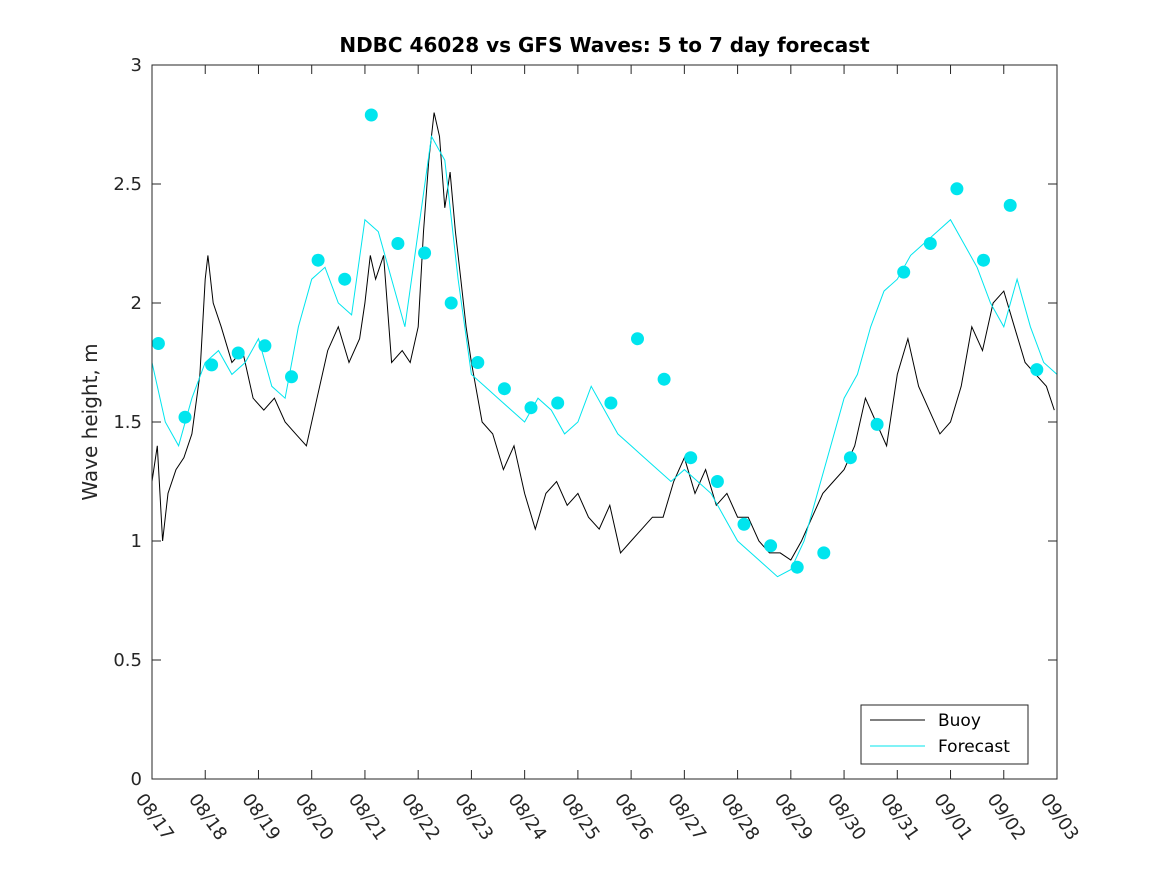  Describe the element at coordinates (136, 541) in the screenshot. I see `y-tick-label: 1` at that location.